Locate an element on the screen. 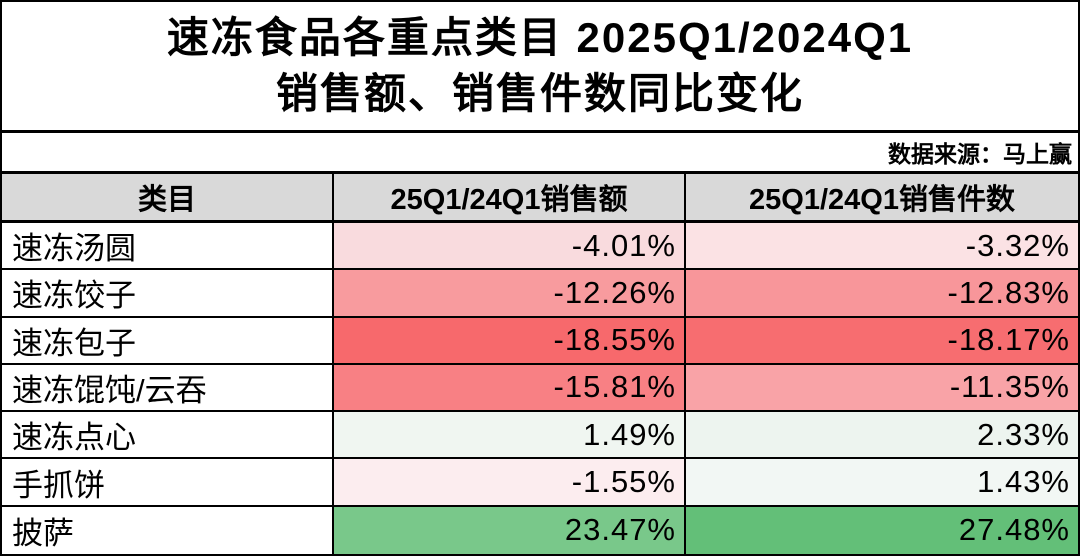 The image size is (1080, 556). category-cell: 速冻饺子 is located at coordinates (167, 294).